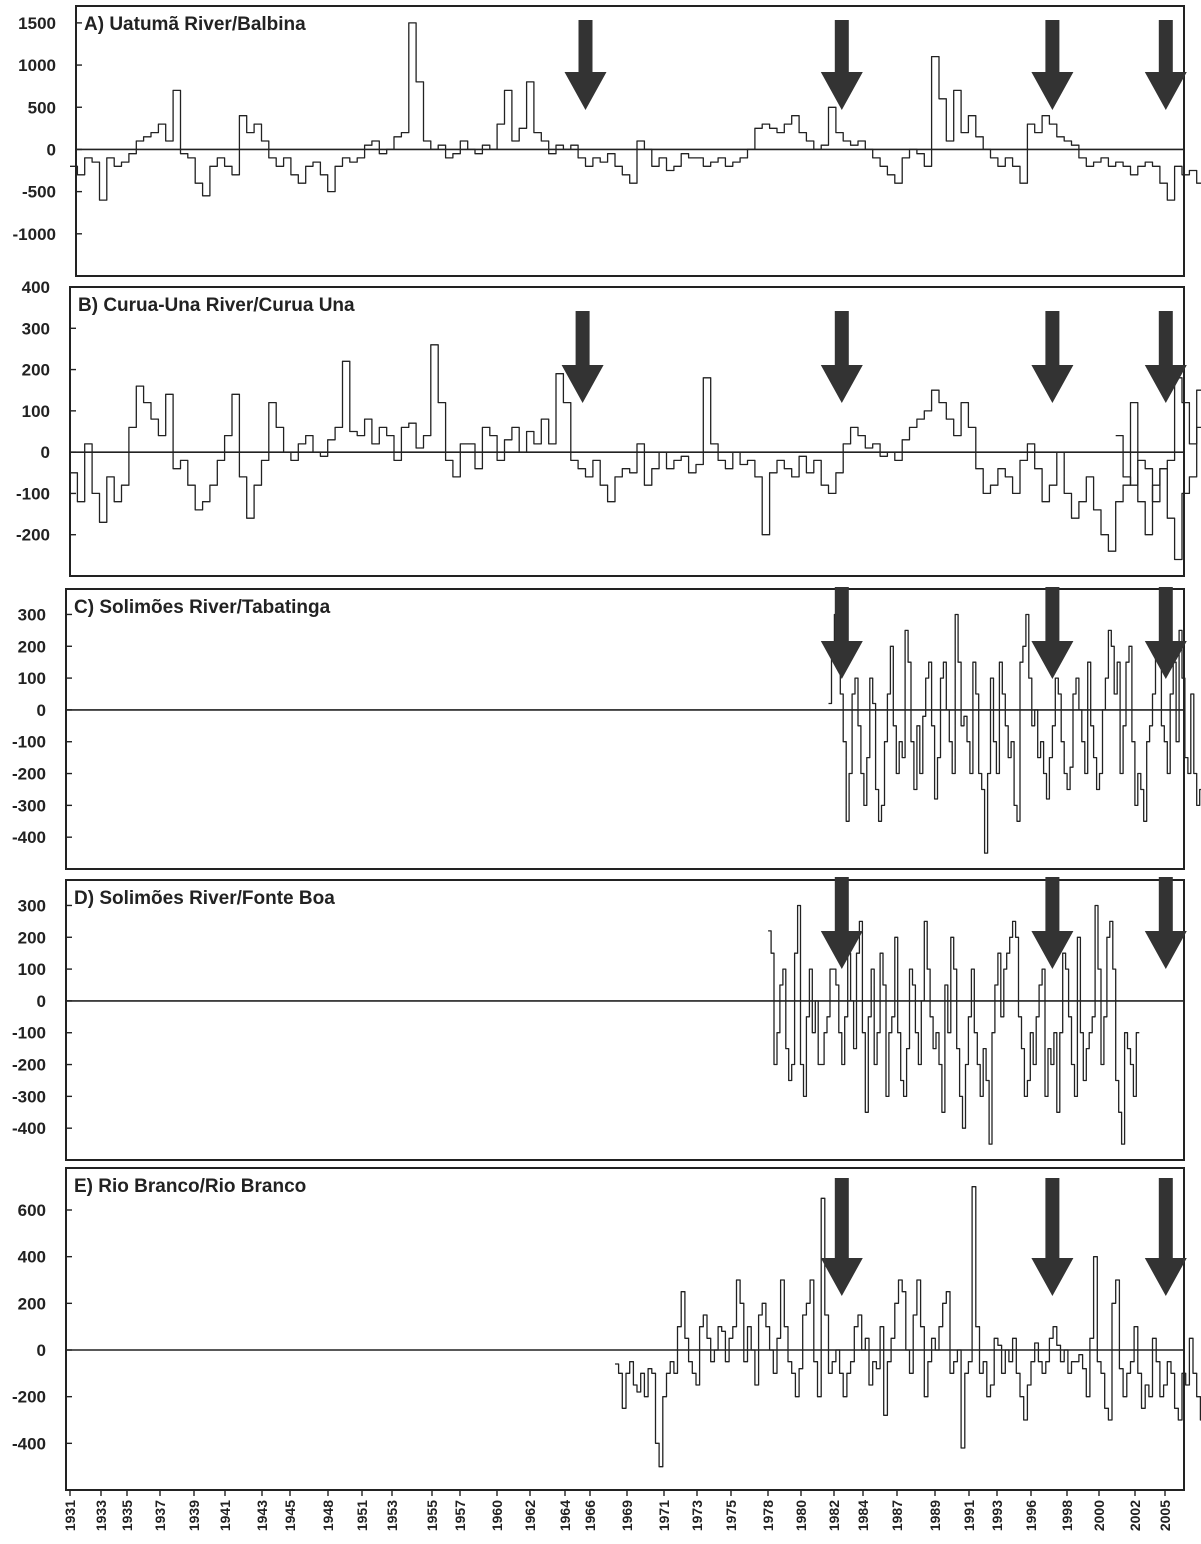 The width and height of the screenshot is (1201, 1544). What do you see at coordinates (127, 1515) in the screenshot?
I see `x-tick-label: 1935` at bounding box center [127, 1515].